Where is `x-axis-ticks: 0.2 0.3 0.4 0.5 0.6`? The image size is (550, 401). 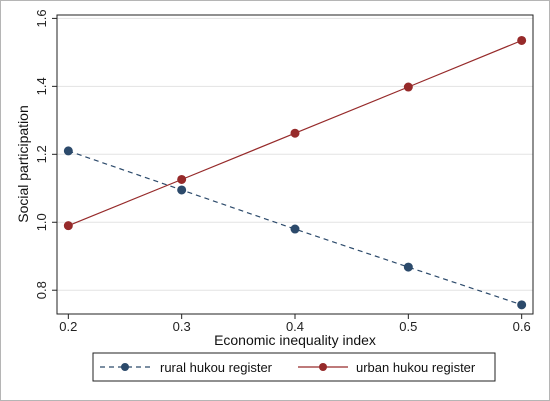 x-axis-ticks: 0.2 0.3 0.4 0.5 0.6 is located at coordinates (295, 324).